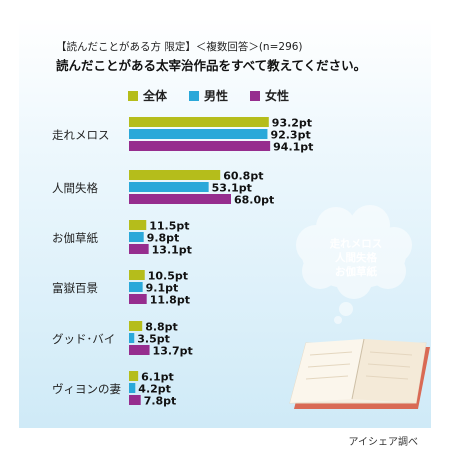  I want to click on survey-question: 読んだことがある太宰治作品をすべて教えてください。, so click(211, 65).